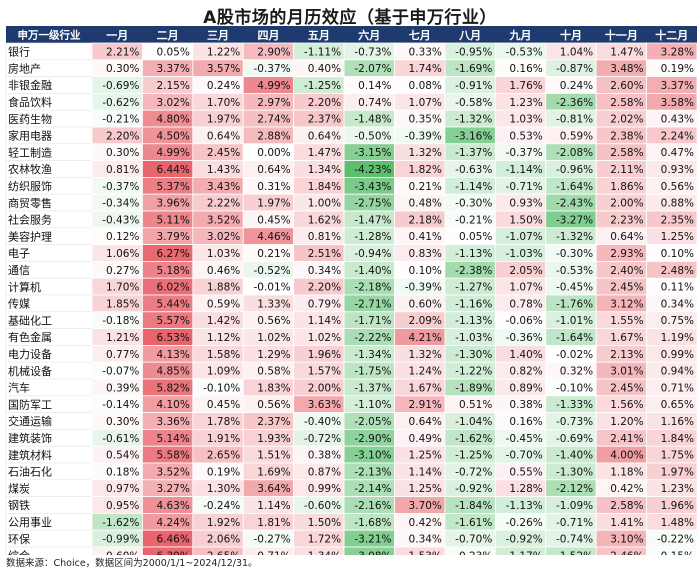  I want to click on row-label: 家用电器, so click(30, 136).